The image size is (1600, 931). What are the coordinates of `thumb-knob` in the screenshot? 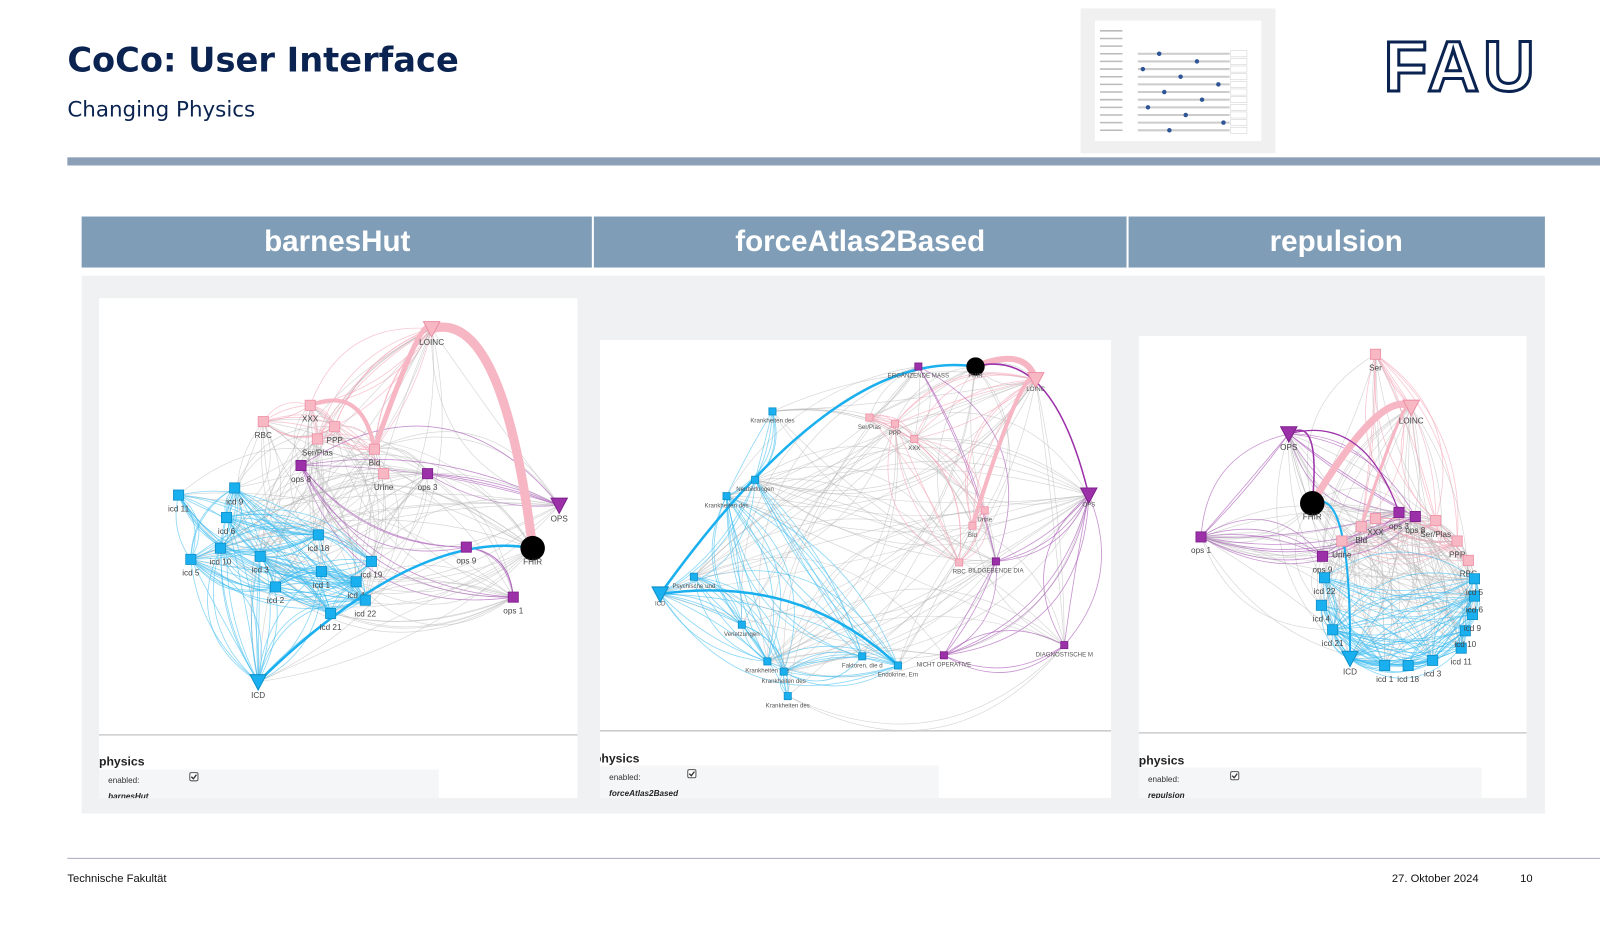 It's located at (1202, 99).